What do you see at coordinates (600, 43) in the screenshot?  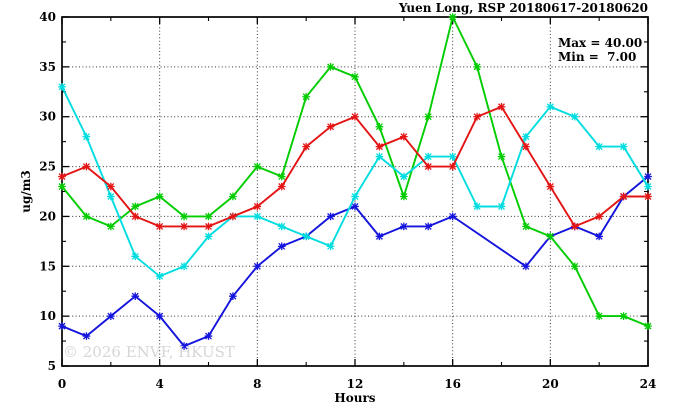 I see `max-label: Max = 40.00` at bounding box center [600, 43].